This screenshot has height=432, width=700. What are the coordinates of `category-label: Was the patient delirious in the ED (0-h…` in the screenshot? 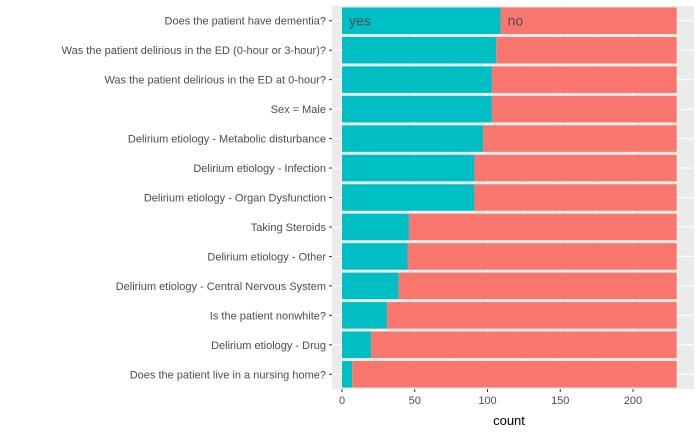 It's located at (194, 51).